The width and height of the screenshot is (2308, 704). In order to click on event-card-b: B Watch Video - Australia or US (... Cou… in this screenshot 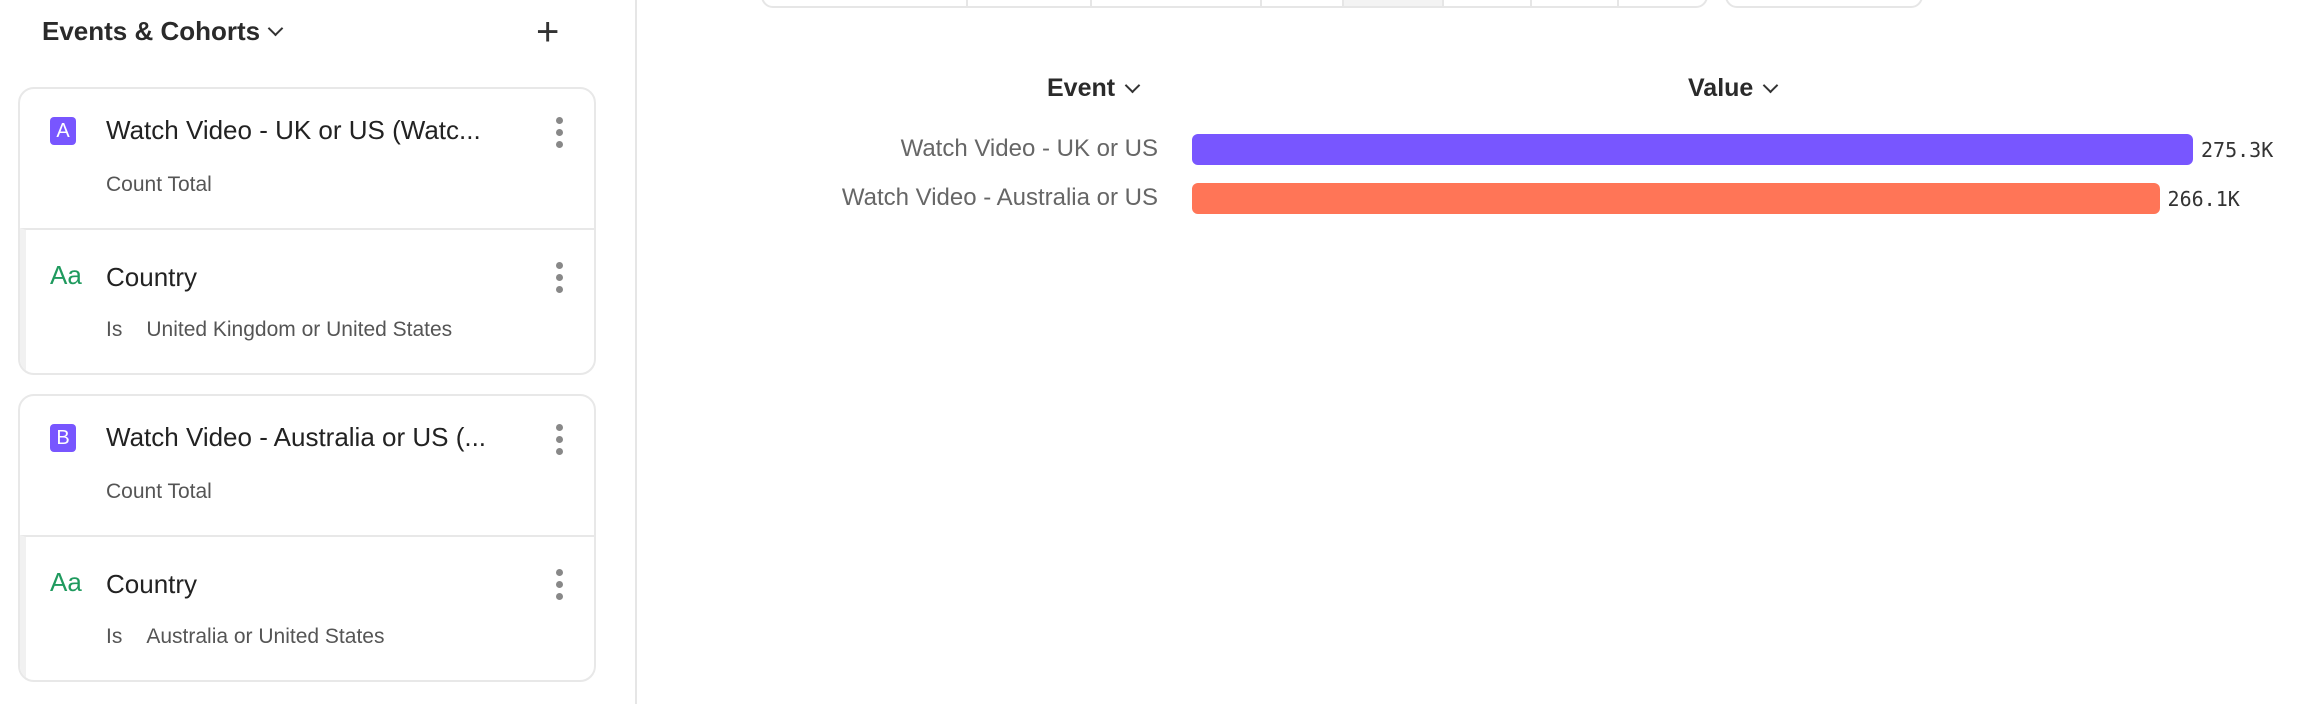, I will do `click(307, 538)`.